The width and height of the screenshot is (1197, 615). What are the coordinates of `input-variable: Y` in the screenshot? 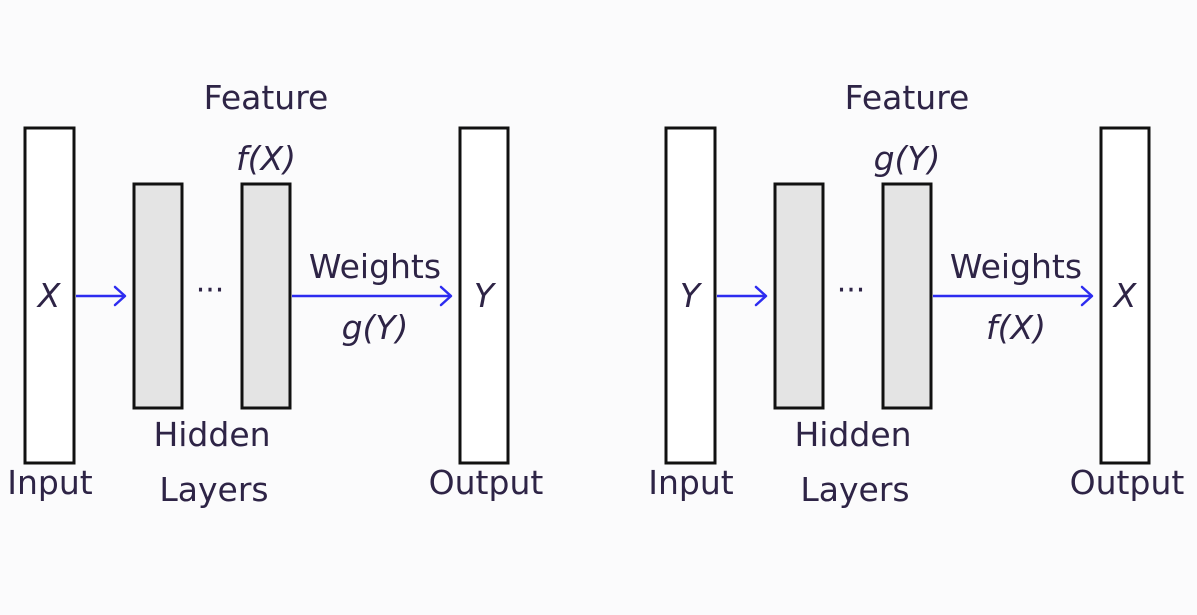 It's located at (691, 295).